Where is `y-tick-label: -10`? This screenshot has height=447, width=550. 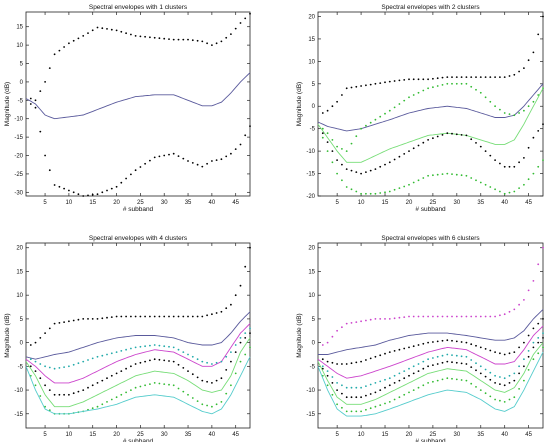
y-tick-label: -10 is located at coordinates (18, 391).